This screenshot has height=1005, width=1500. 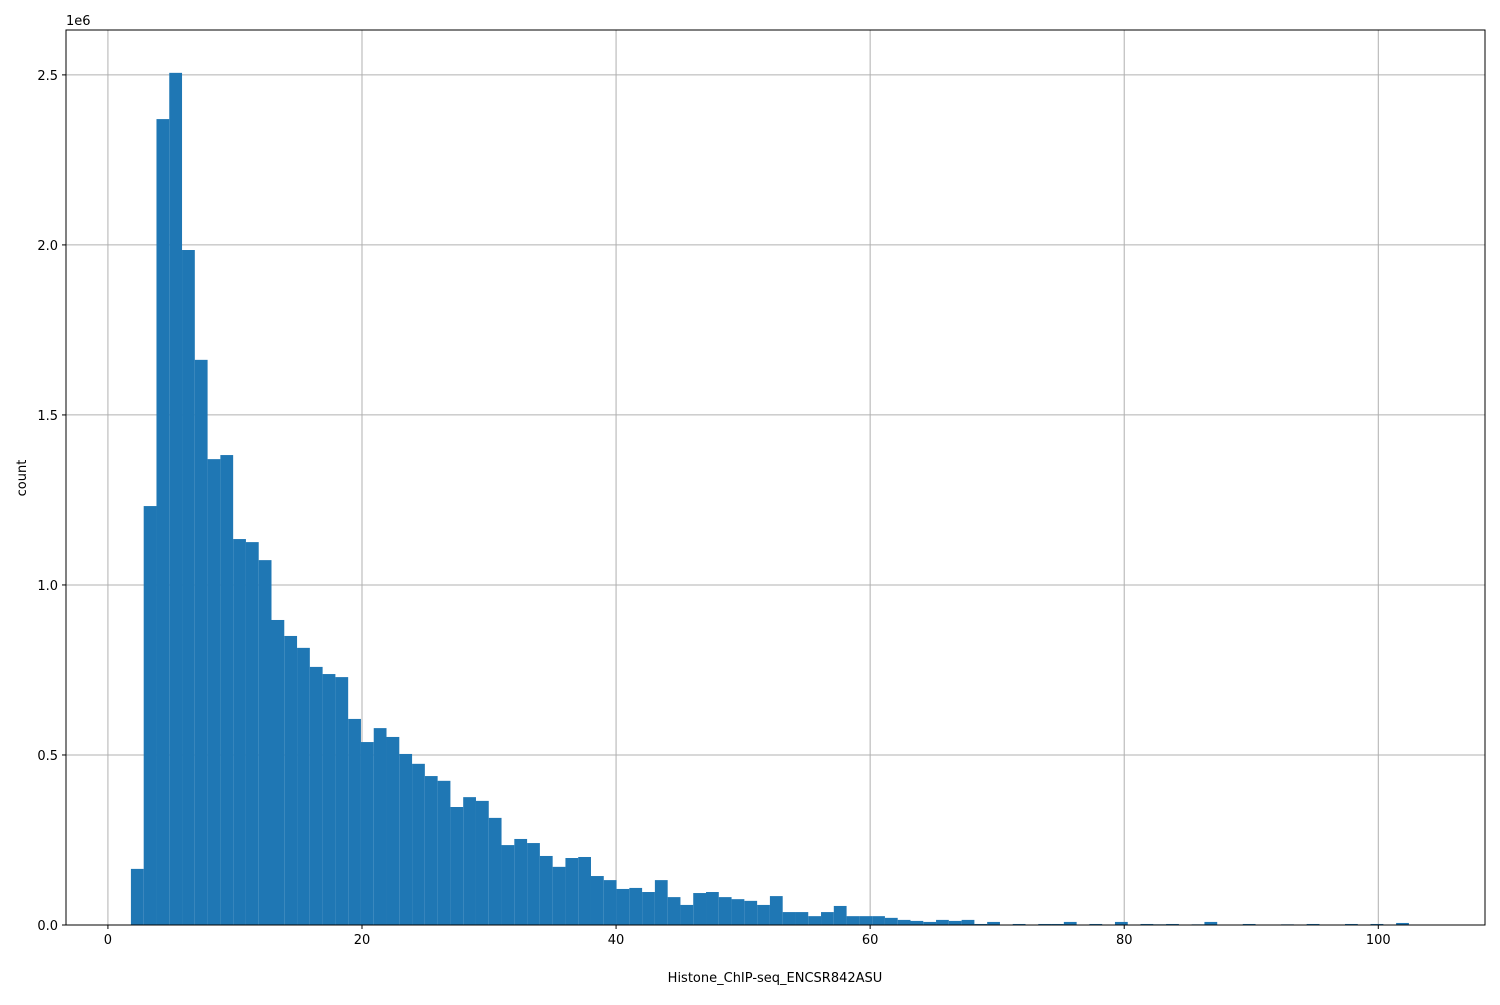 I want to click on x-axis-label: Histone_ChIP-seq_ENCSR842ASU, so click(x=775, y=978).